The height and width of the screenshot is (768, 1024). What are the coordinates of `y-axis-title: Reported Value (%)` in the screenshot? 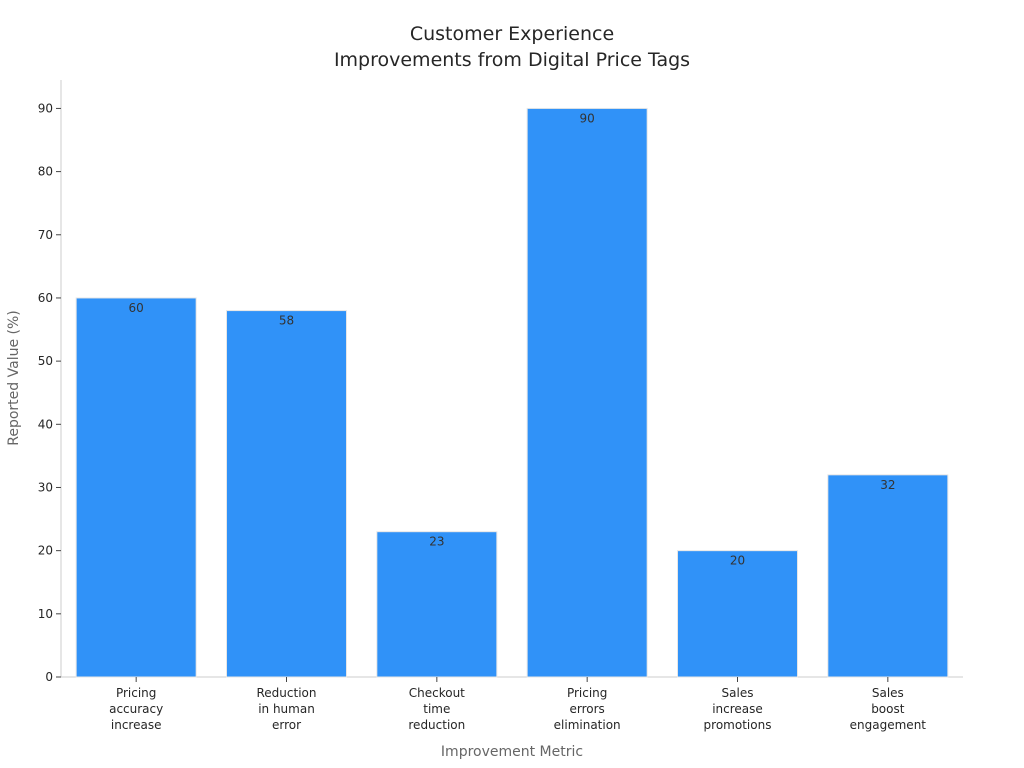 It's located at (14, 377).